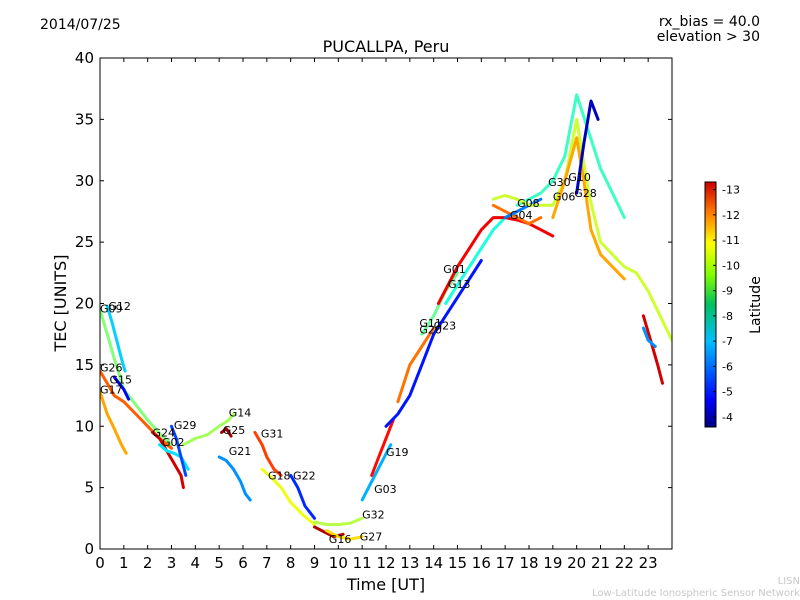  What do you see at coordinates (416, 365) in the screenshot?
I see `series-line-g20` at bounding box center [416, 365].